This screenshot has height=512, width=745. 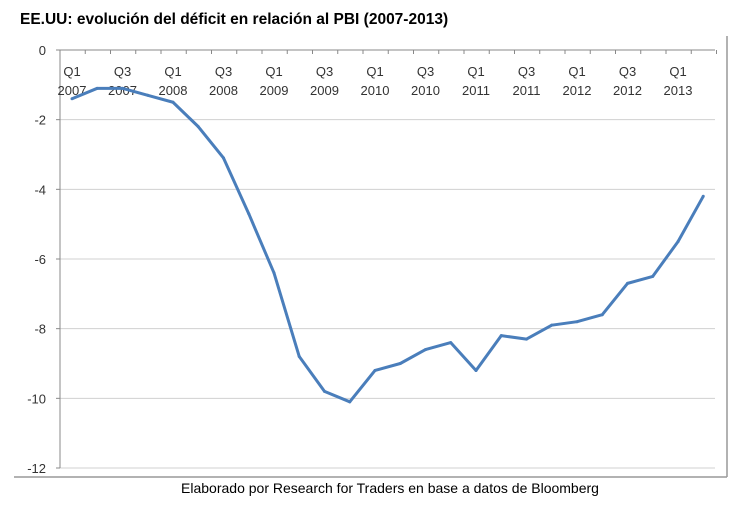 I want to click on y-tick-label: -6, so click(x=40, y=259).